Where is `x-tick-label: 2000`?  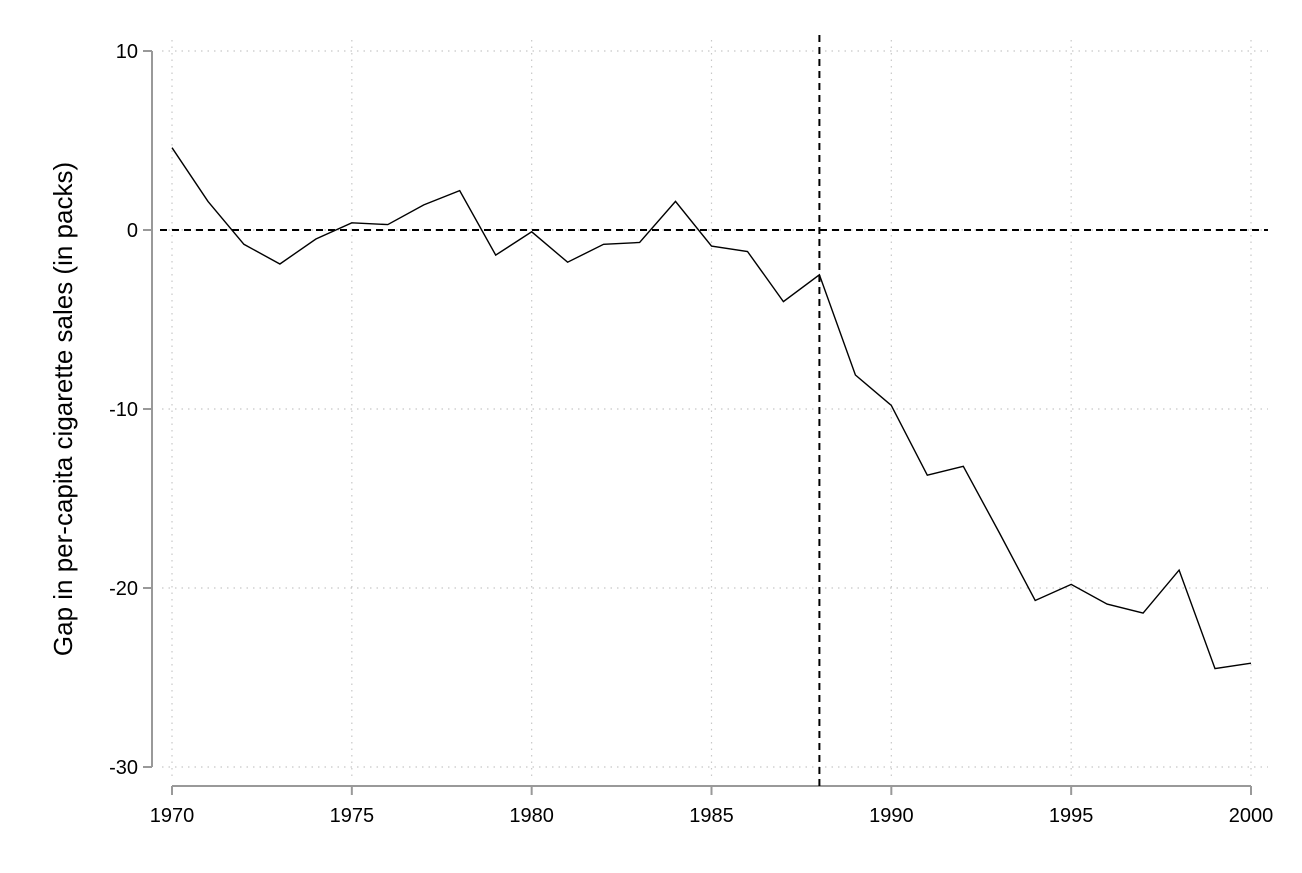 x-tick-label: 2000 is located at coordinates (1251, 816).